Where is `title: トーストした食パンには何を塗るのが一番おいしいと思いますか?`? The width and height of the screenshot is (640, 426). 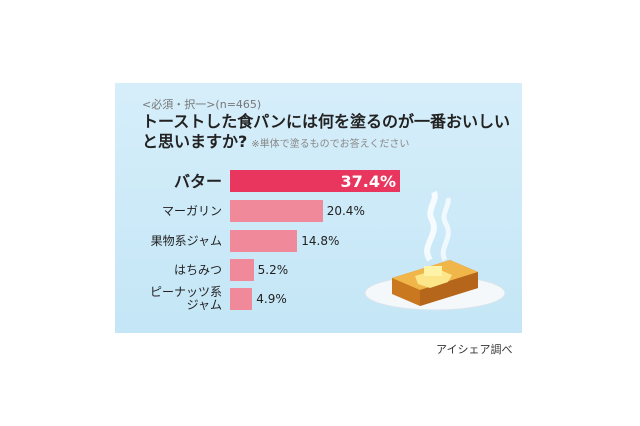
title: トーストした食パンには何を塗るのが一番おいしいと思いますか? is located at coordinates (326, 131).